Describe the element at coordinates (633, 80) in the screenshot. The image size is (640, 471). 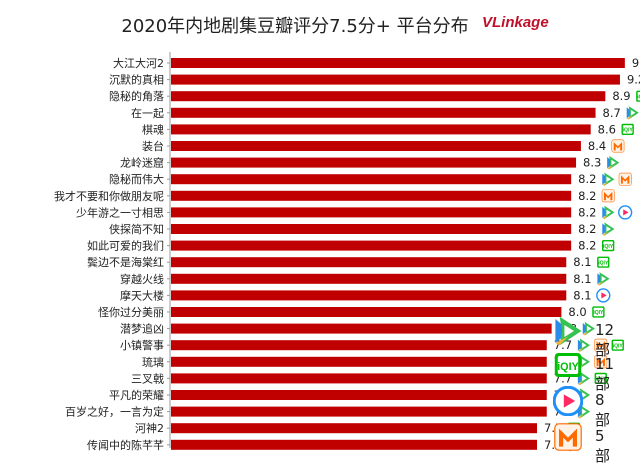
I see `value-label: 9.2` at that location.